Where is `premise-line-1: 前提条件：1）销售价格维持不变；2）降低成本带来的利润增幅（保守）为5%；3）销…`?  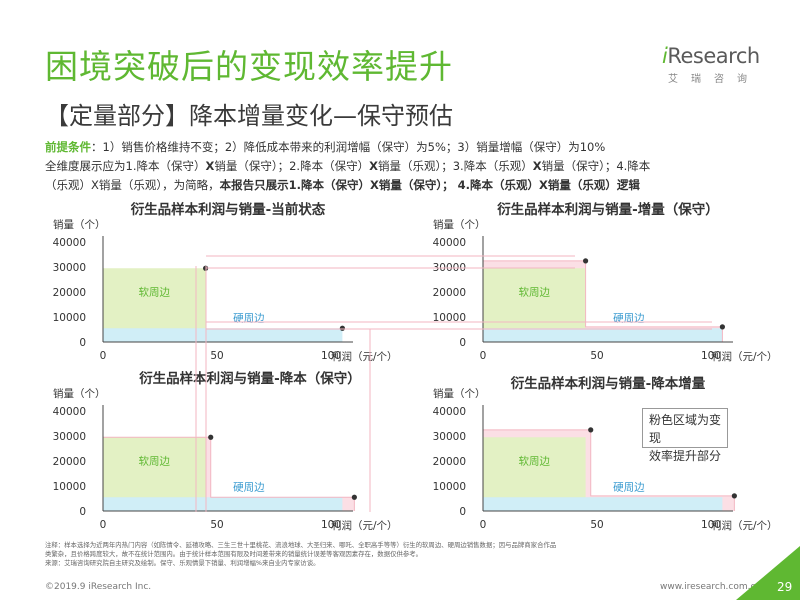 premise-line-1: 前提条件：1）销售价格维持不变；2）降低成本带来的利润增幅（保守）为5%；3）销… is located at coordinates (325, 147).